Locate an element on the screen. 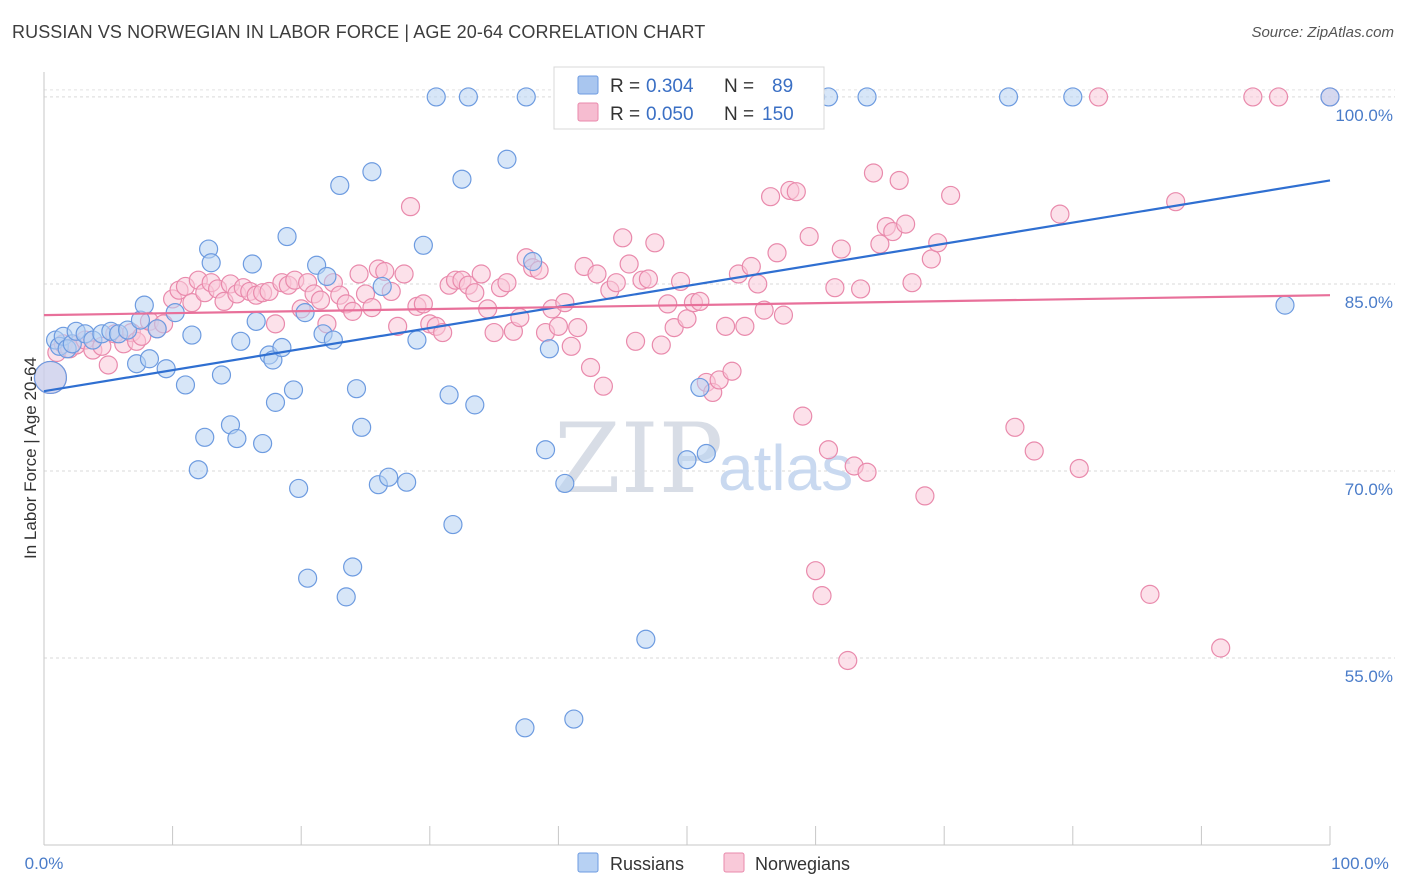 Image resolution: width=1406 pixels, height=892 pixels. legend-r-value-russians: 0.304 is located at coordinates (670, 86).